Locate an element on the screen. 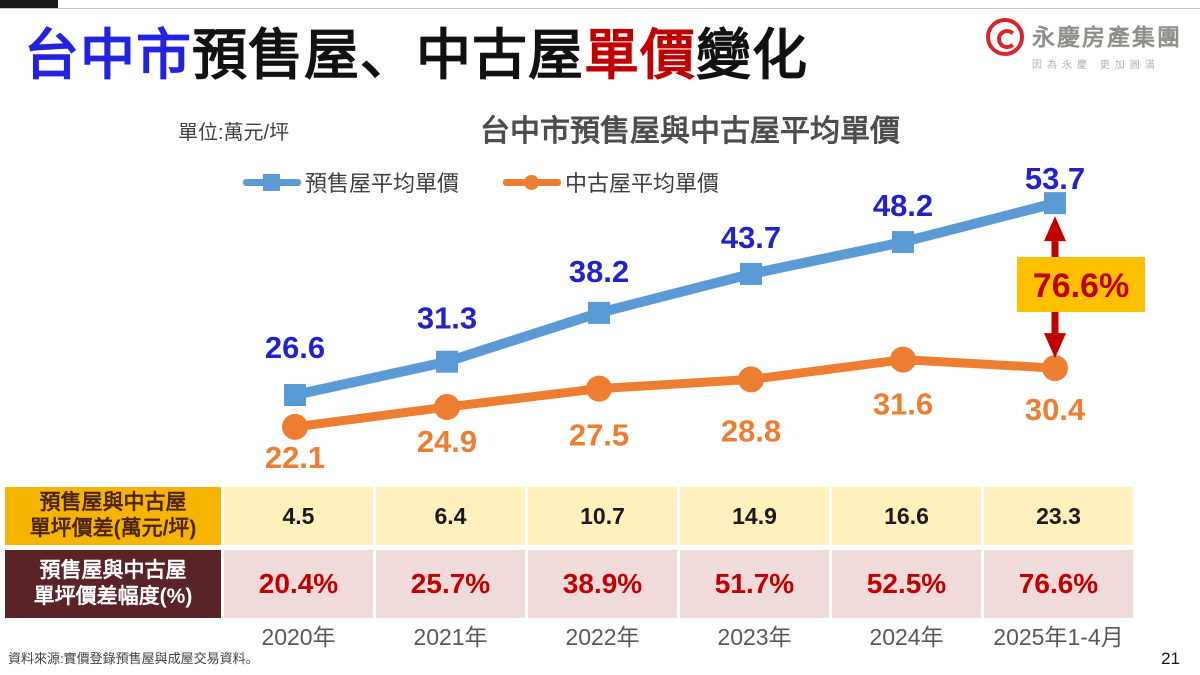  svg-text: 76.6% is located at coordinates (1081, 286).